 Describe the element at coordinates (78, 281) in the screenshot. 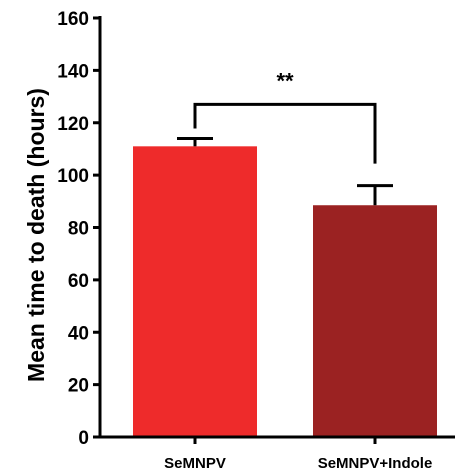

I see `y-tick-label-60: 60` at that location.